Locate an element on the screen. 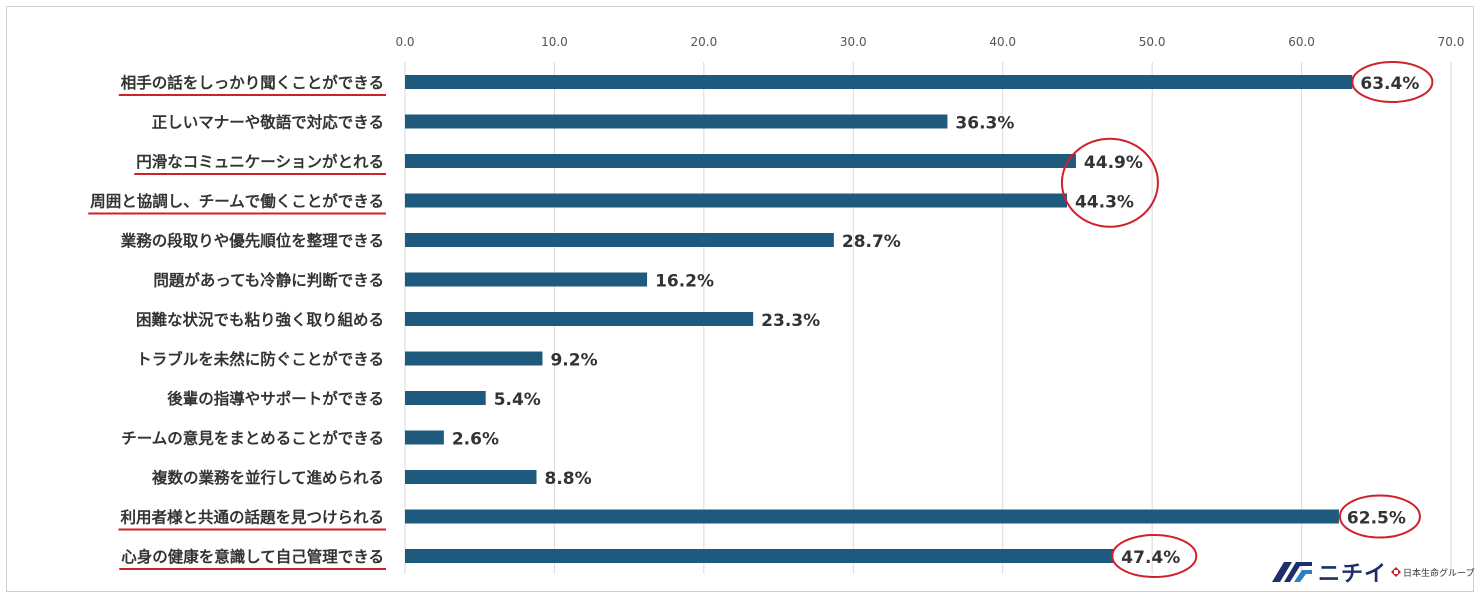  category-label: 問題があっても冷静に判断できる is located at coordinates (268, 280).